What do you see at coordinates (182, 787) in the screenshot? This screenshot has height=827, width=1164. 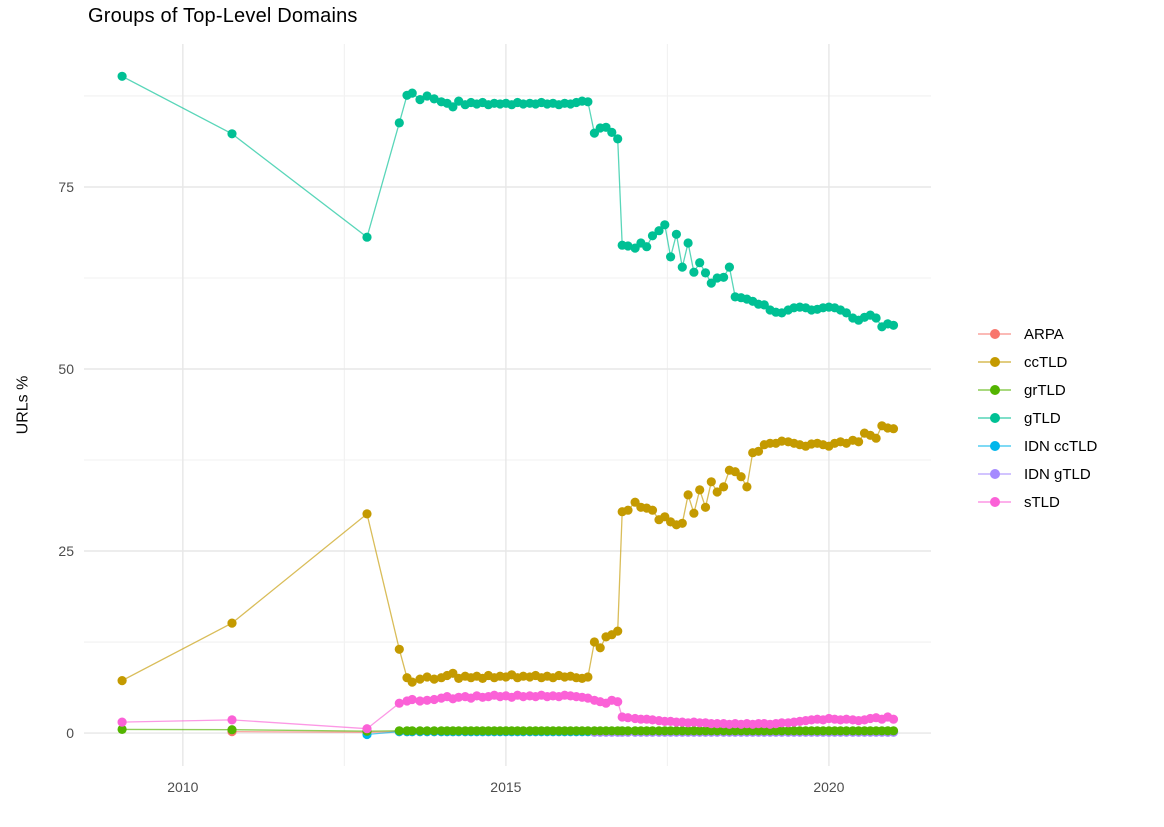 I see `x-tick-label: 2010` at bounding box center [182, 787].